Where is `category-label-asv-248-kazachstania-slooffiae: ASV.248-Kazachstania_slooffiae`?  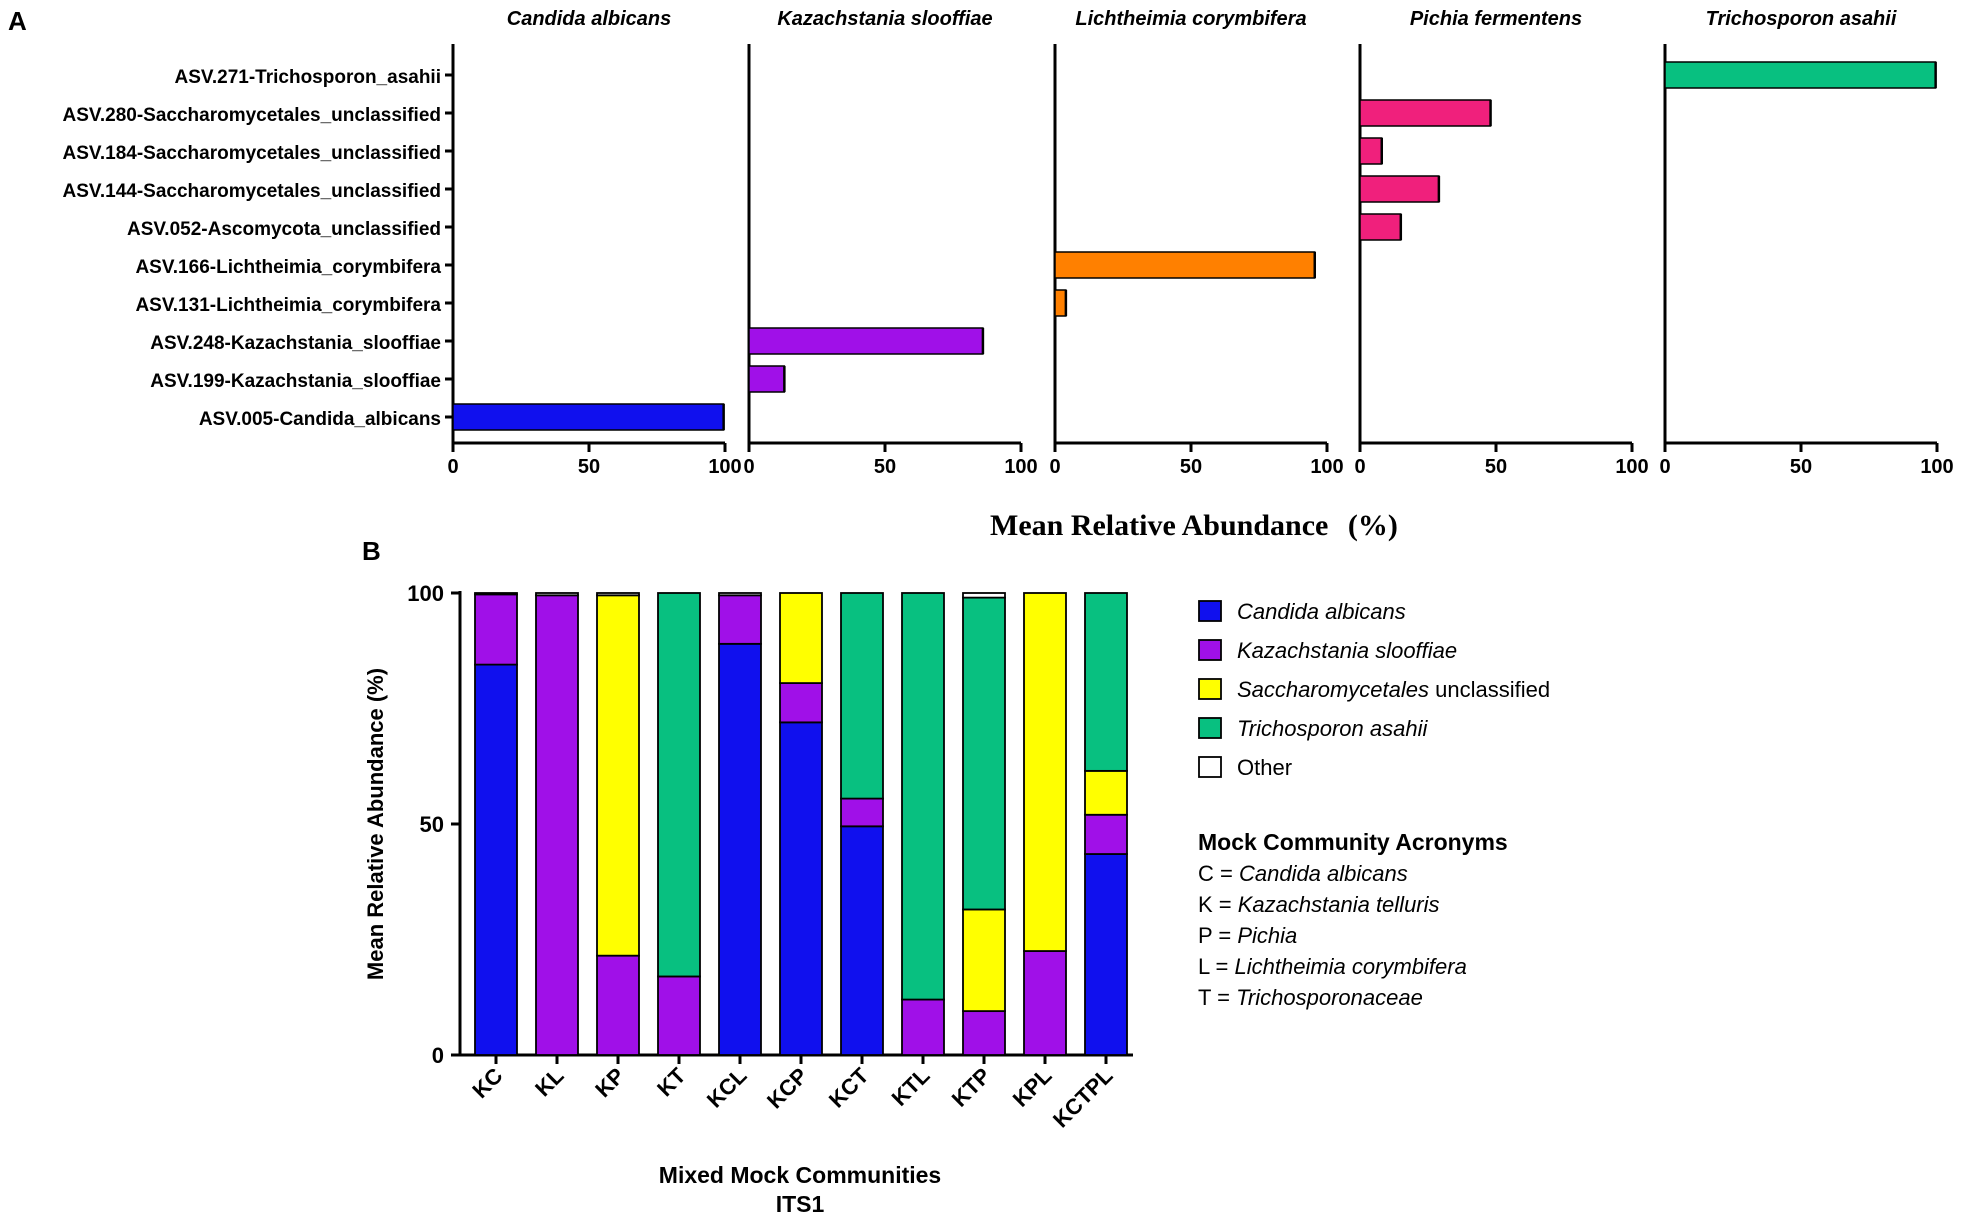
category-label-asv-248-kazachstania-slooffiae: ASV.248-Kazachstania_slooffiae is located at coordinates (295, 343).